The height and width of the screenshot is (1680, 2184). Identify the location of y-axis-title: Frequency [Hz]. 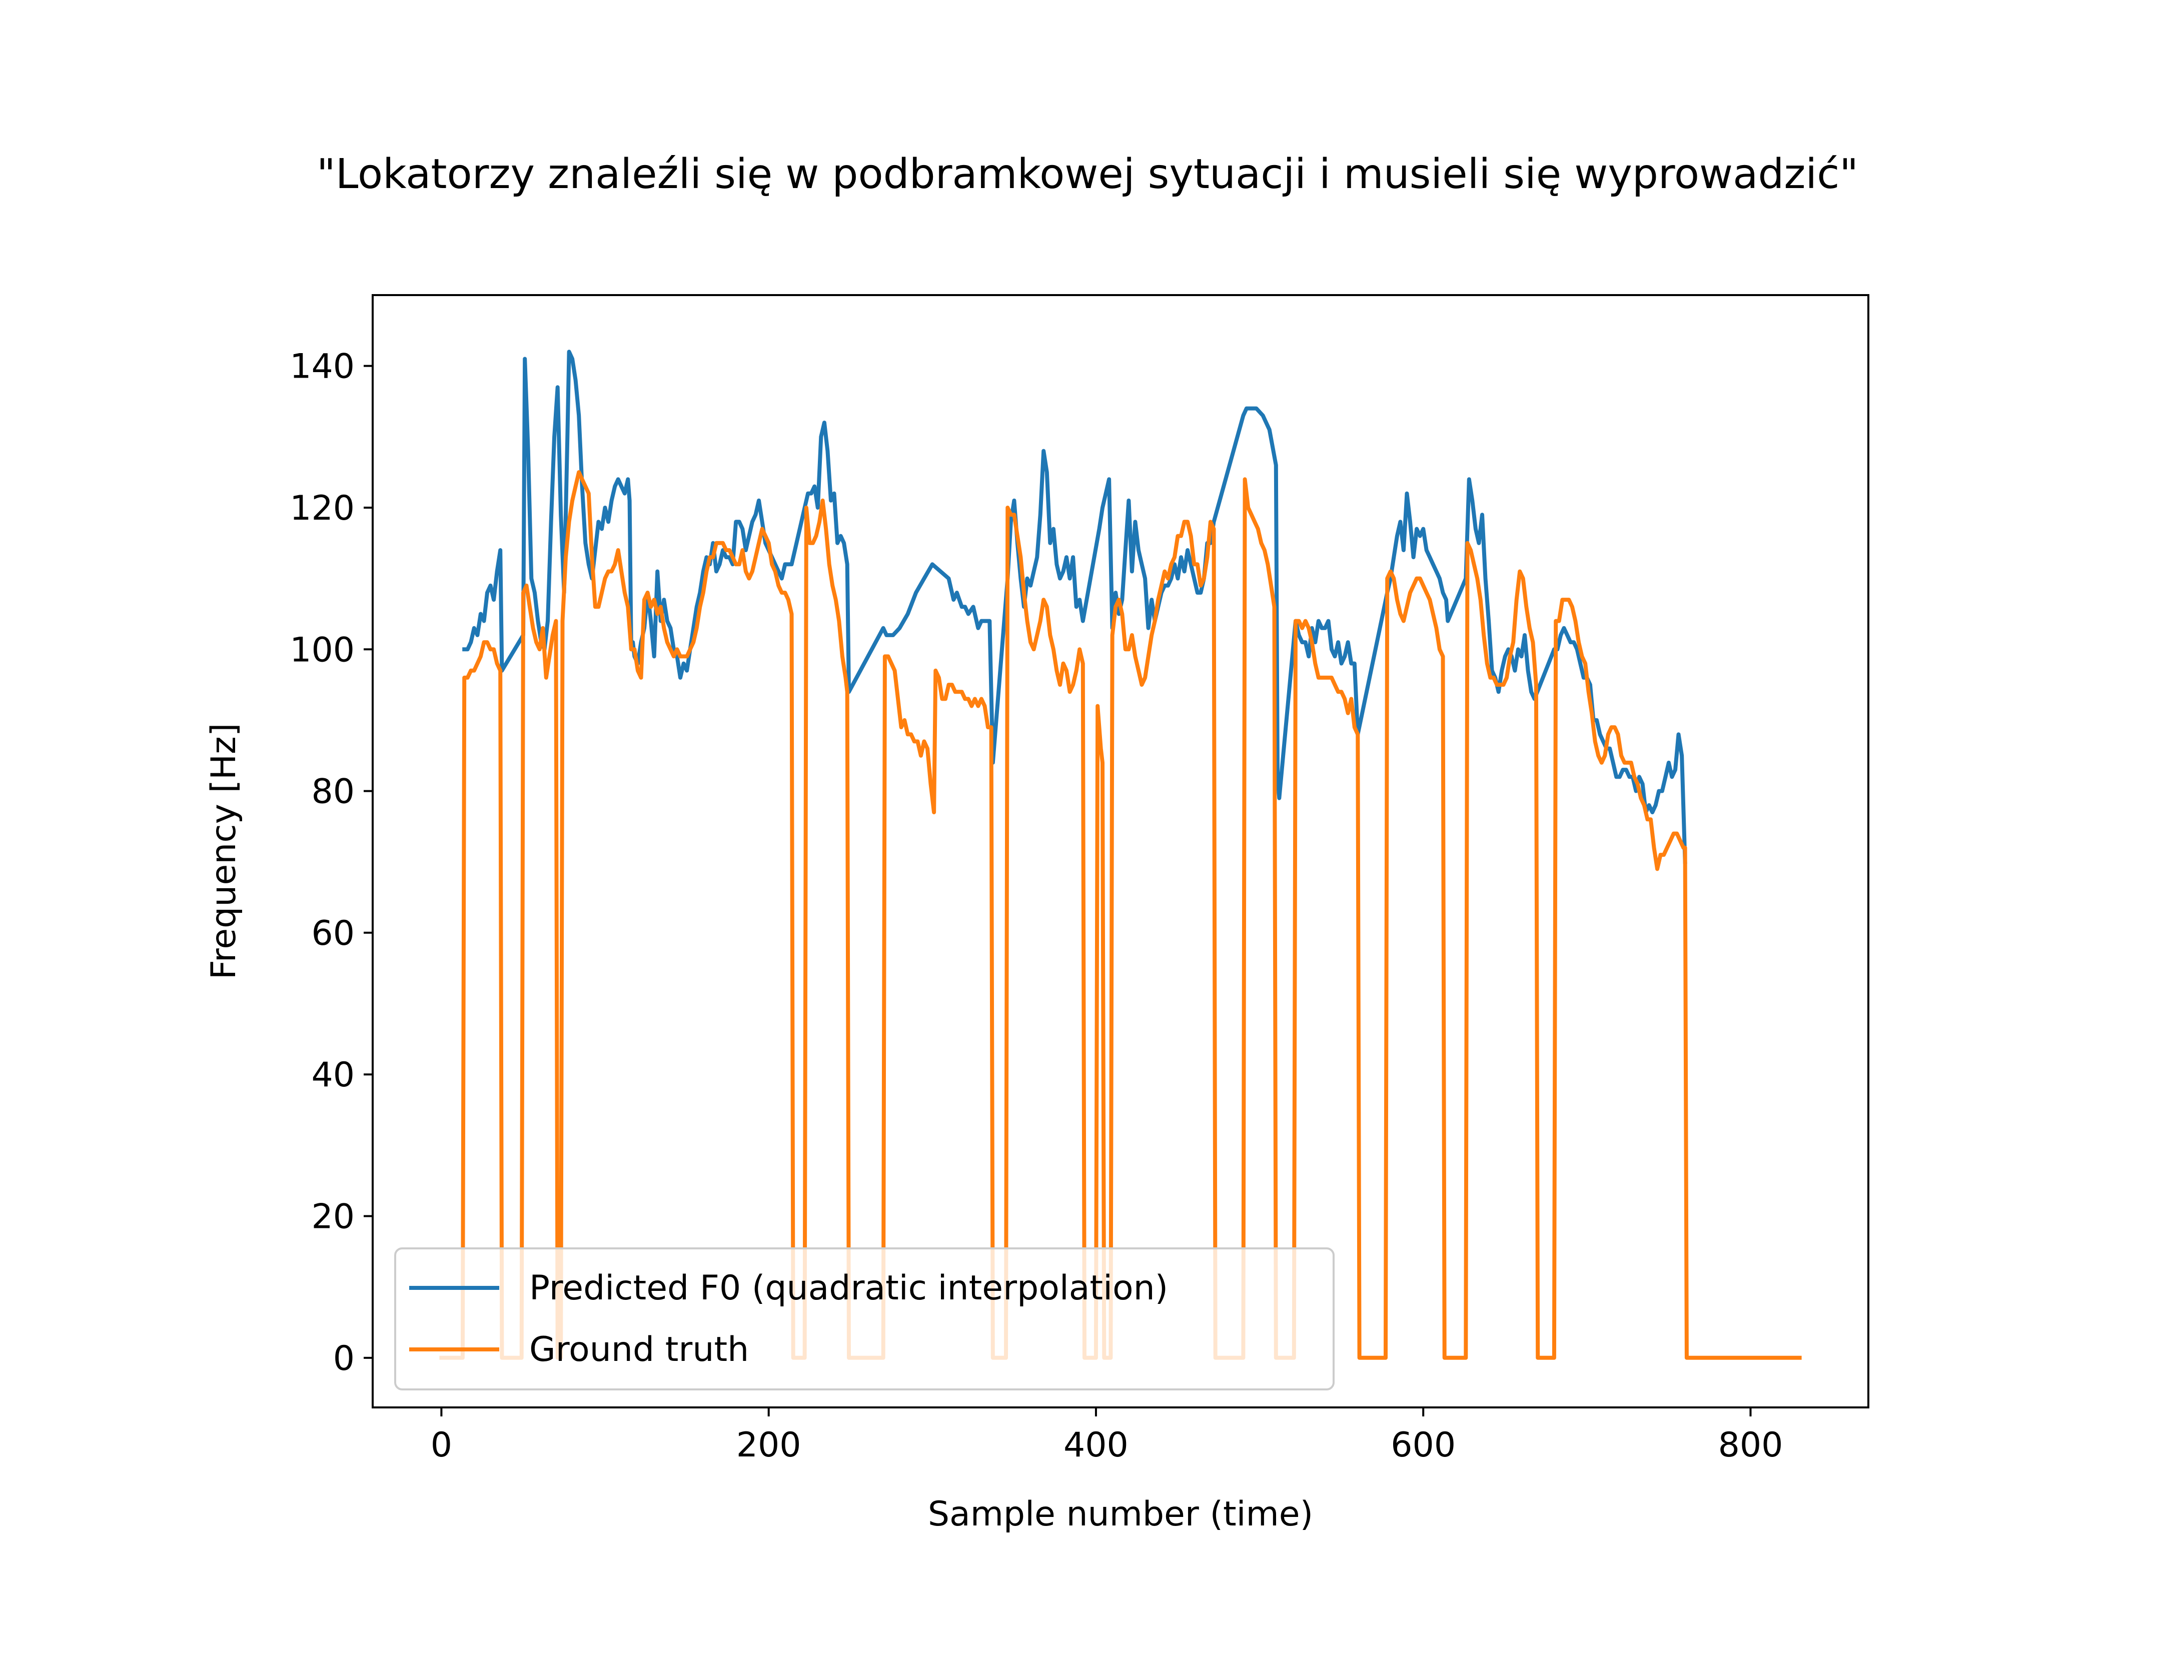
(224, 851).